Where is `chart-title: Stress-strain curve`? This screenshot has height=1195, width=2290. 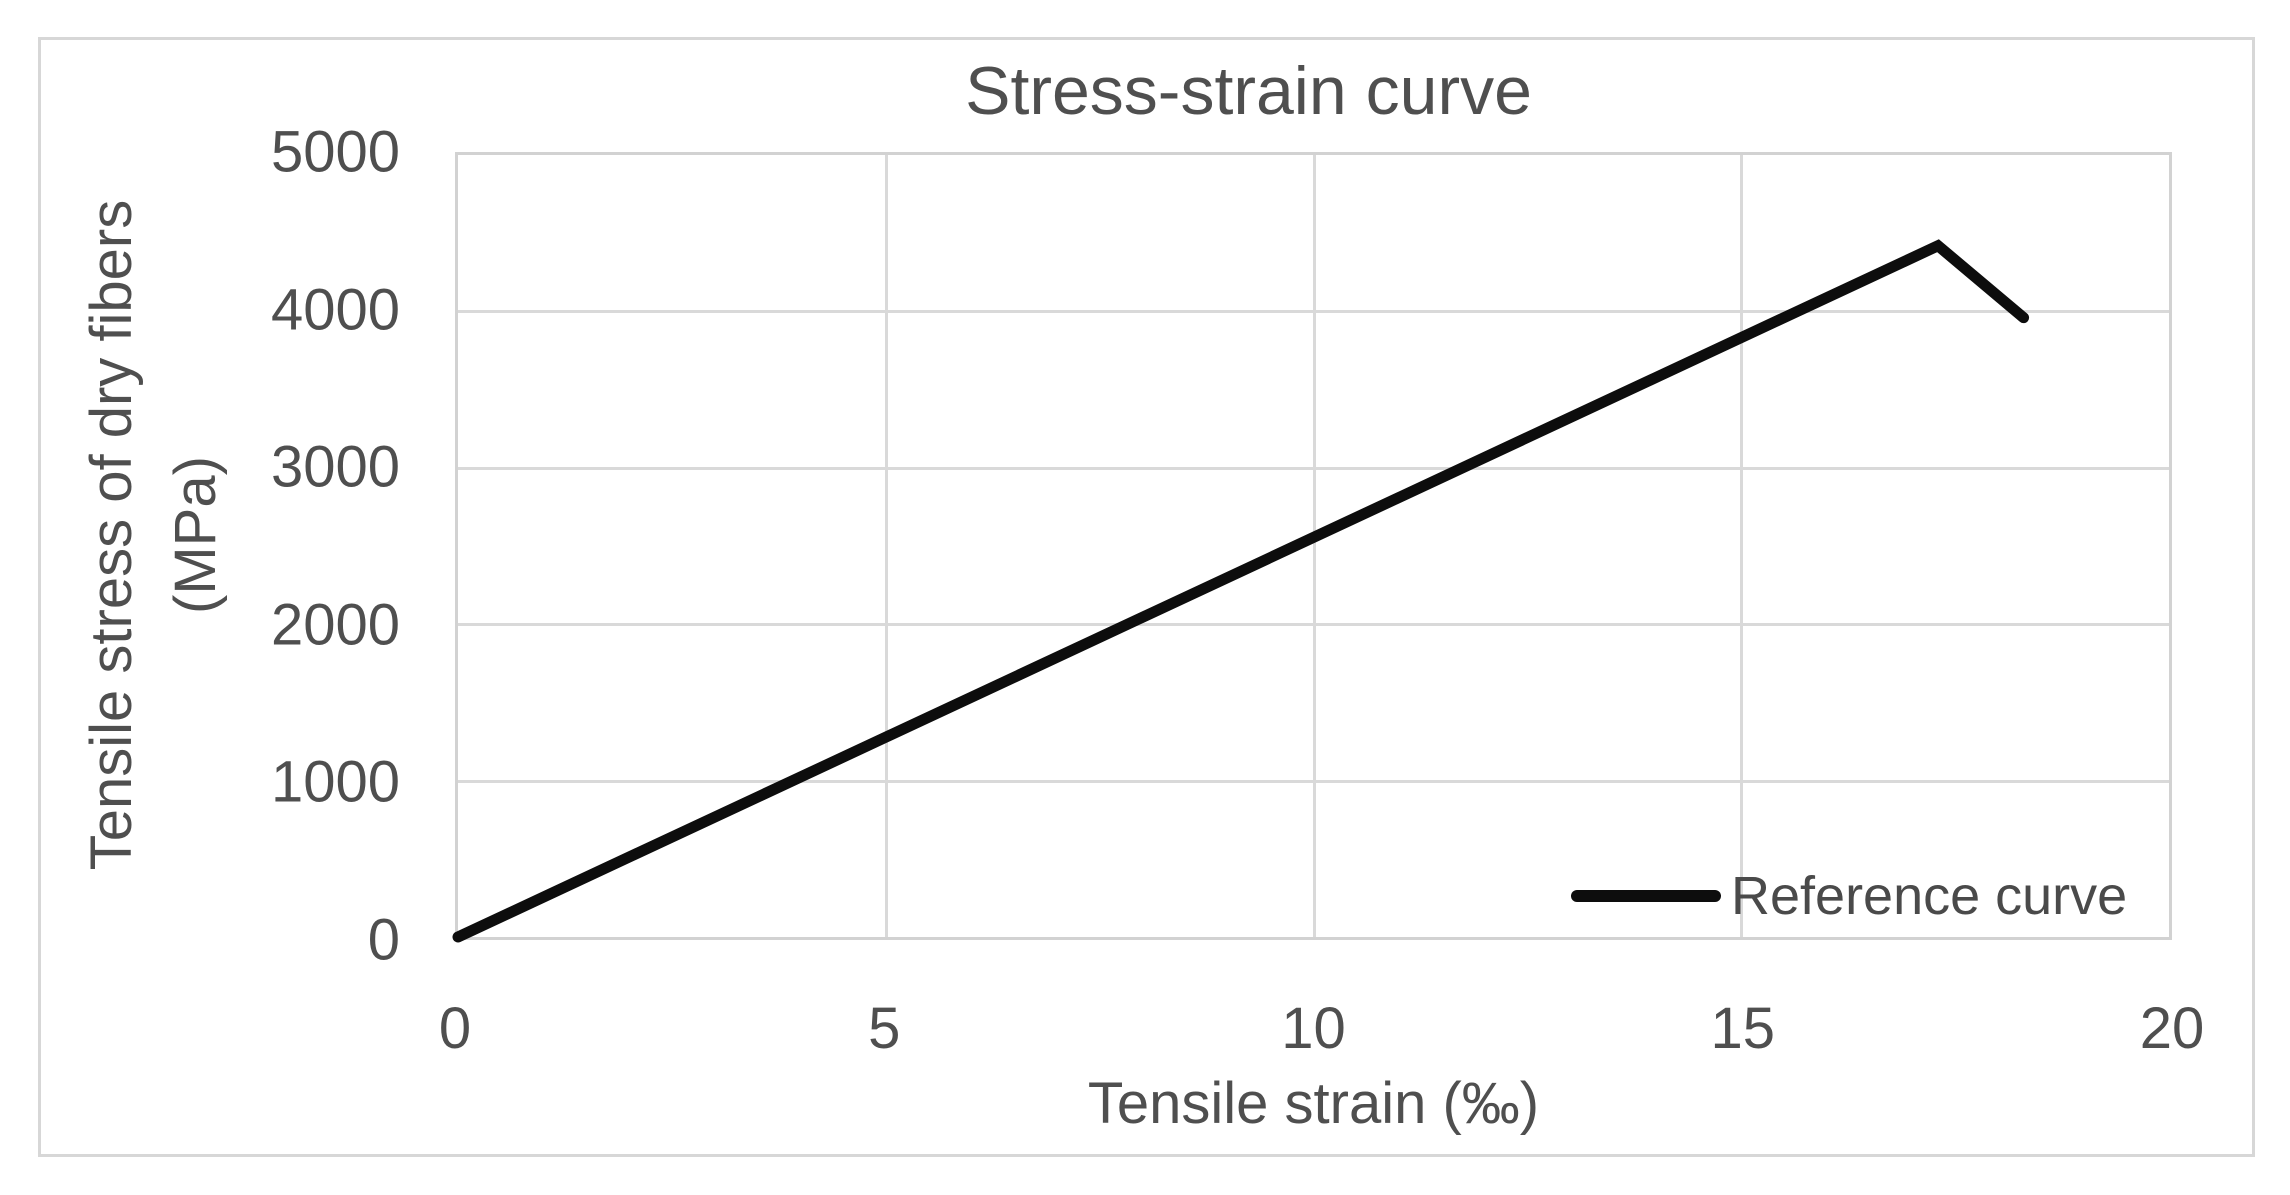
chart-title: Stress-strain curve is located at coordinates (1248, 91).